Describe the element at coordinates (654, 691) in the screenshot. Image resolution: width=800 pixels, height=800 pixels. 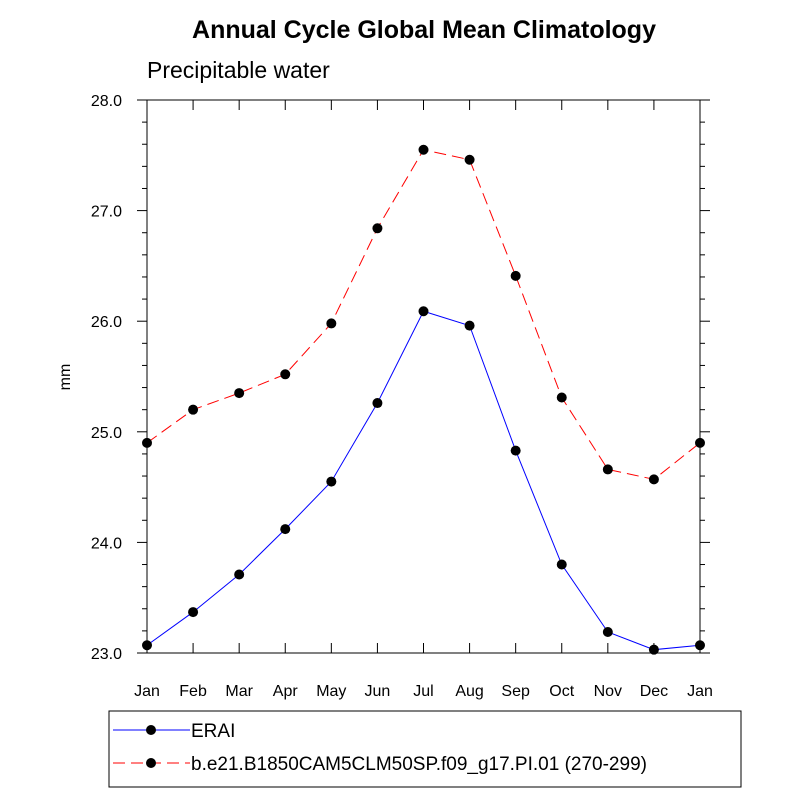
I see `x-tick-label: Dec` at that location.